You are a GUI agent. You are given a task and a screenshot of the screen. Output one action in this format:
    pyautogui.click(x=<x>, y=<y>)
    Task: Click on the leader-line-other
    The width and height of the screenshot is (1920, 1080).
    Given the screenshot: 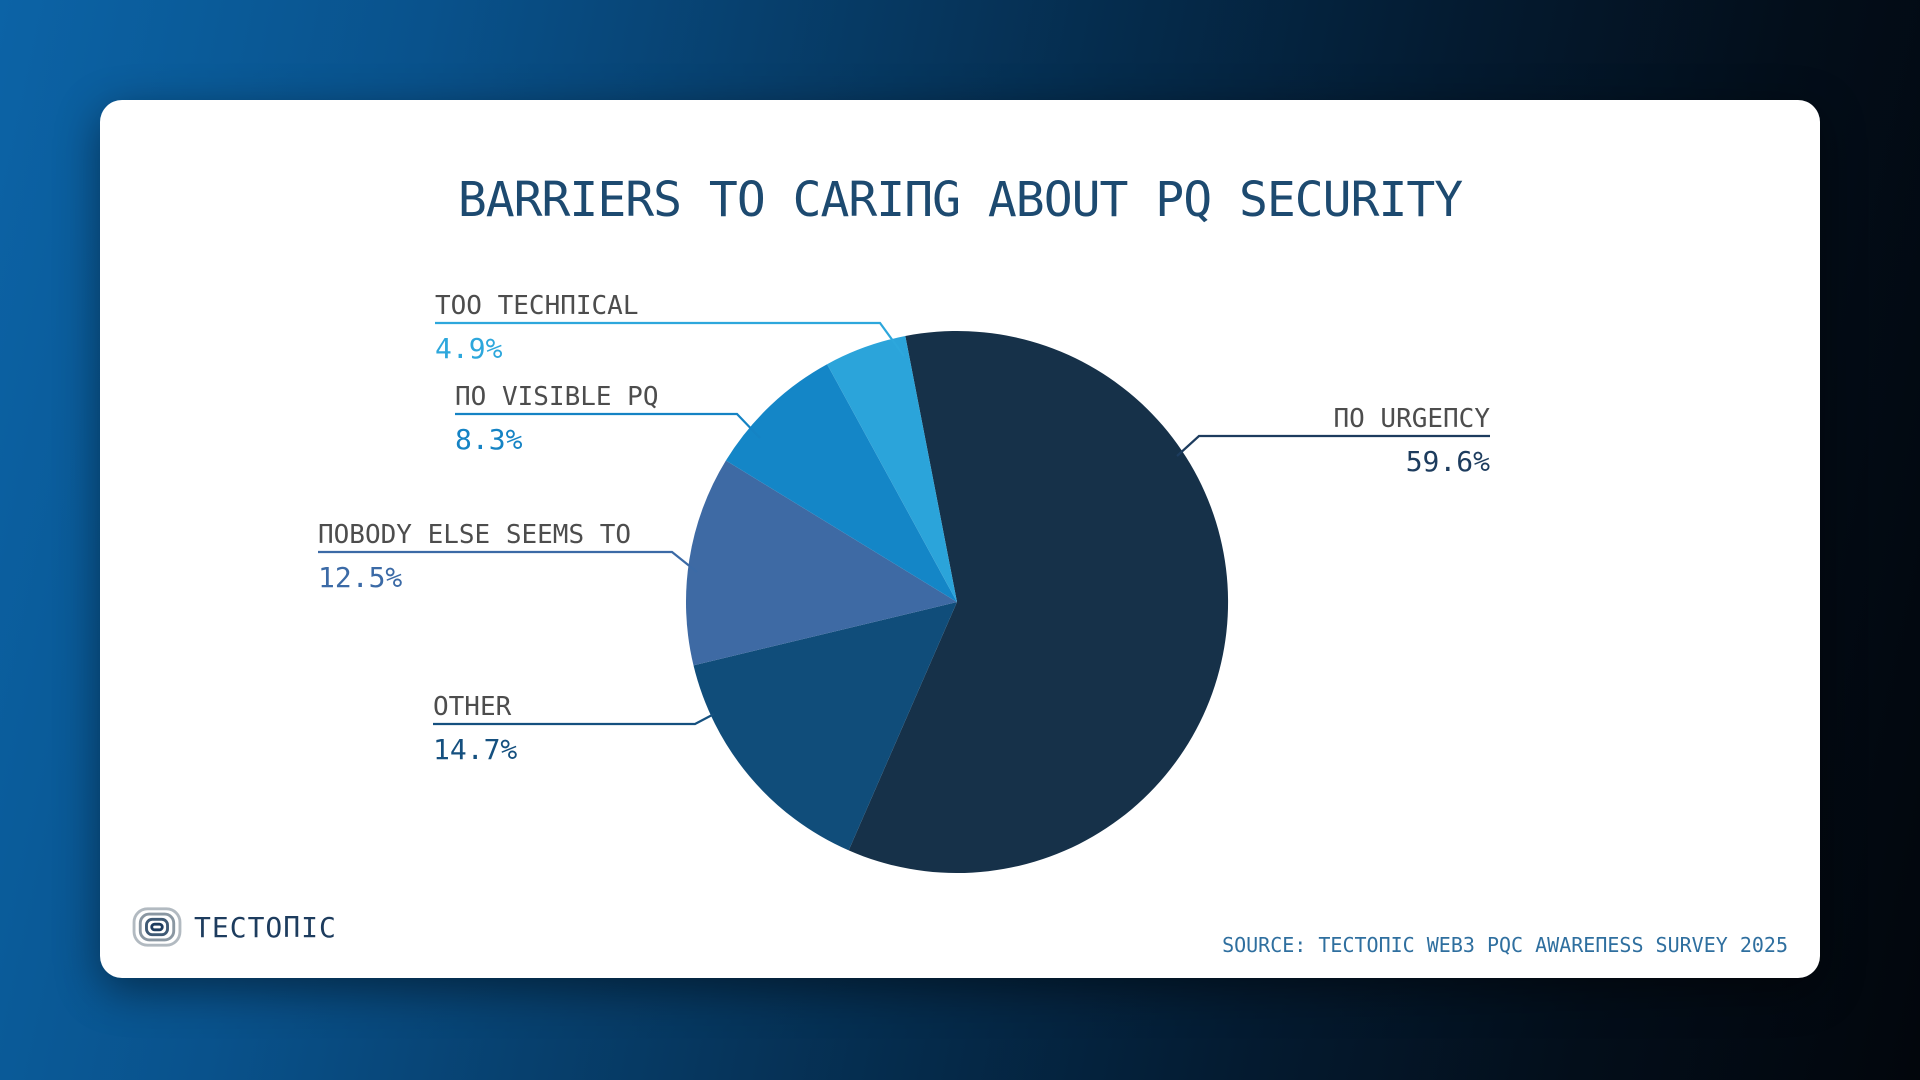 What is the action you would take?
    pyautogui.click(x=574, y=719)
    